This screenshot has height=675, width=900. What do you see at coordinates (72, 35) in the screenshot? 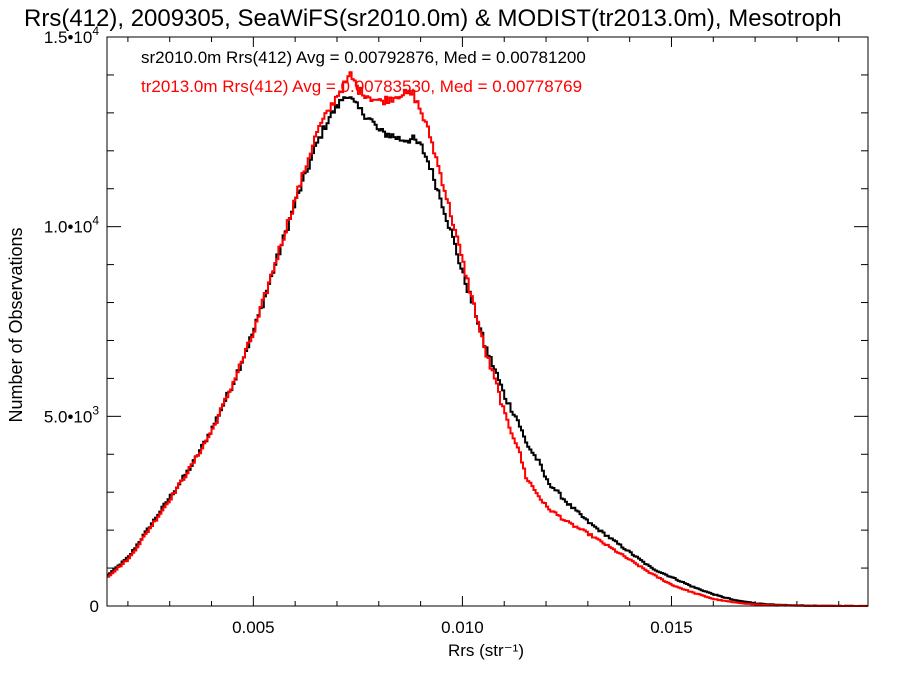
I see `y-tick-label: 1.5•104` at bounding box center [72, 35].